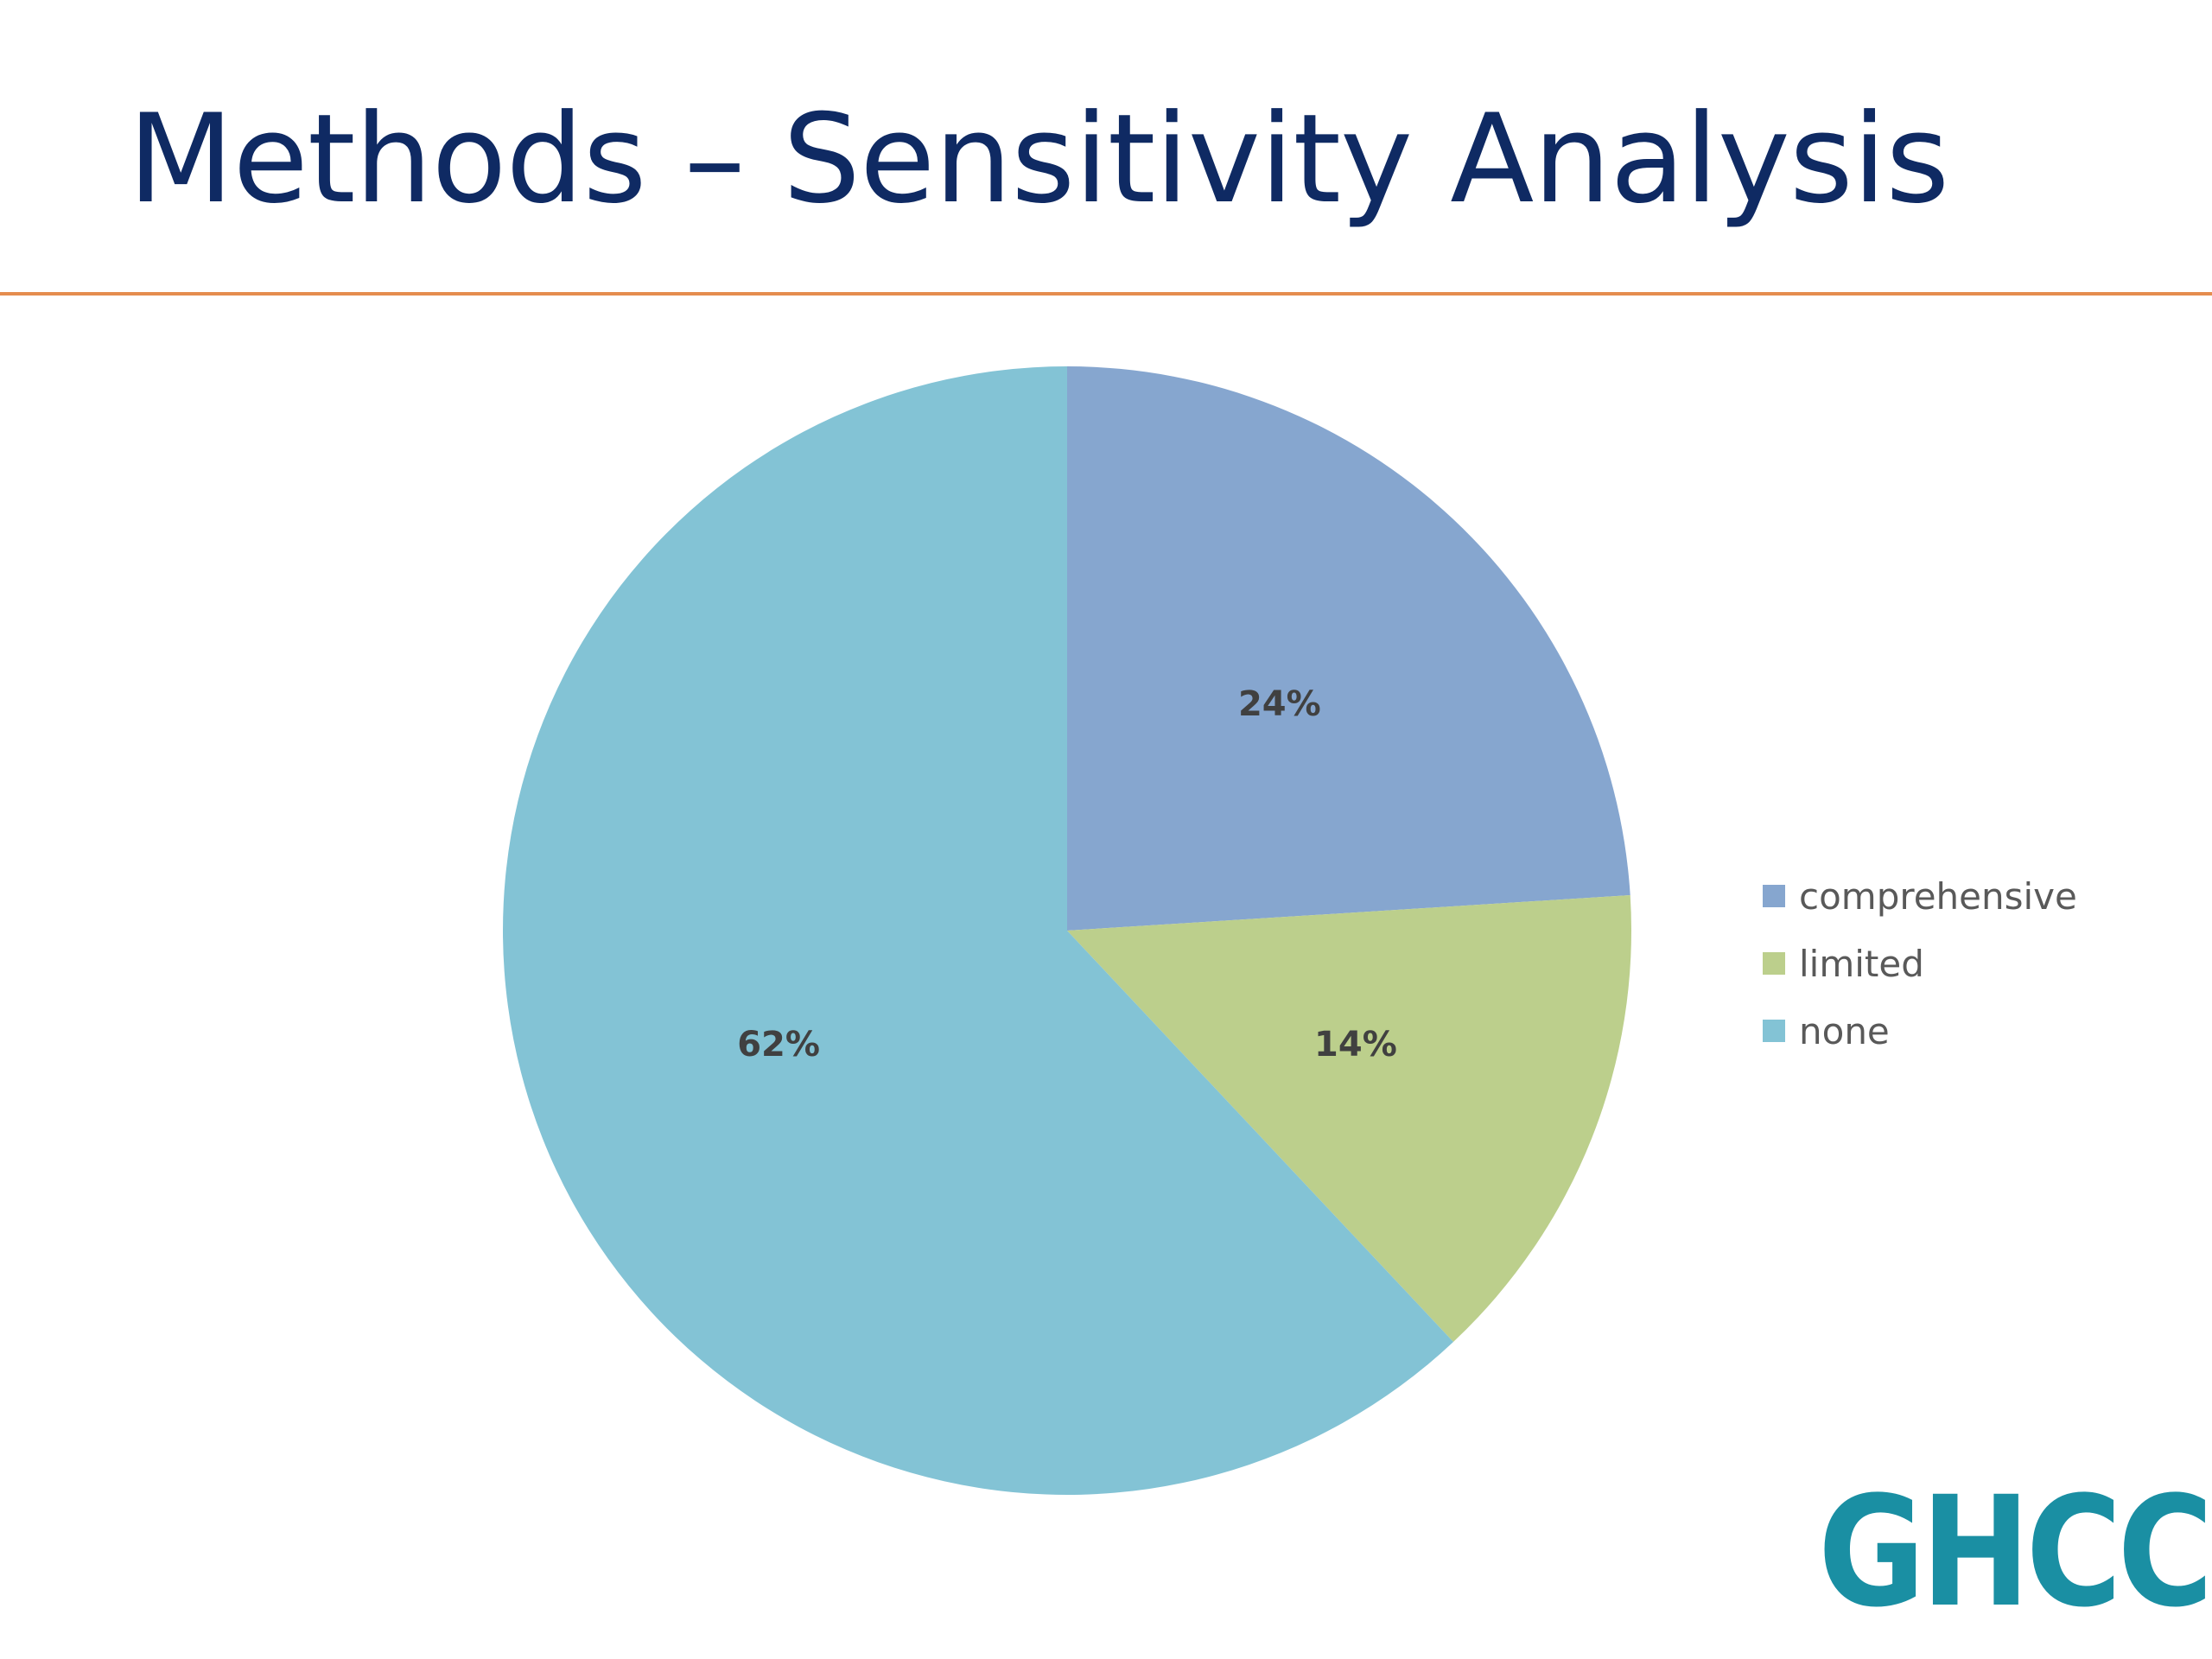  What do you see at coordinates (778, 1045) in the screenshot?
I see `data-label-none: 62%` at bounding box center [778, 1045].